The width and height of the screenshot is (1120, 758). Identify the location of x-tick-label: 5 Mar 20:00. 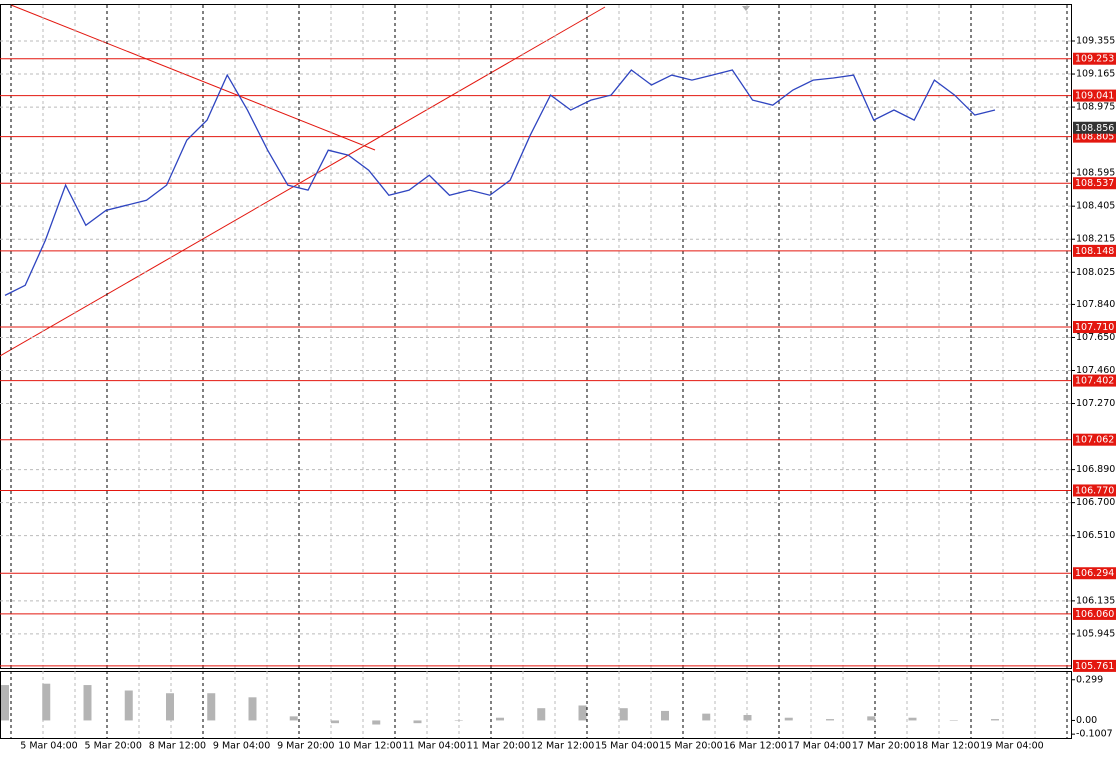
(113, 746).